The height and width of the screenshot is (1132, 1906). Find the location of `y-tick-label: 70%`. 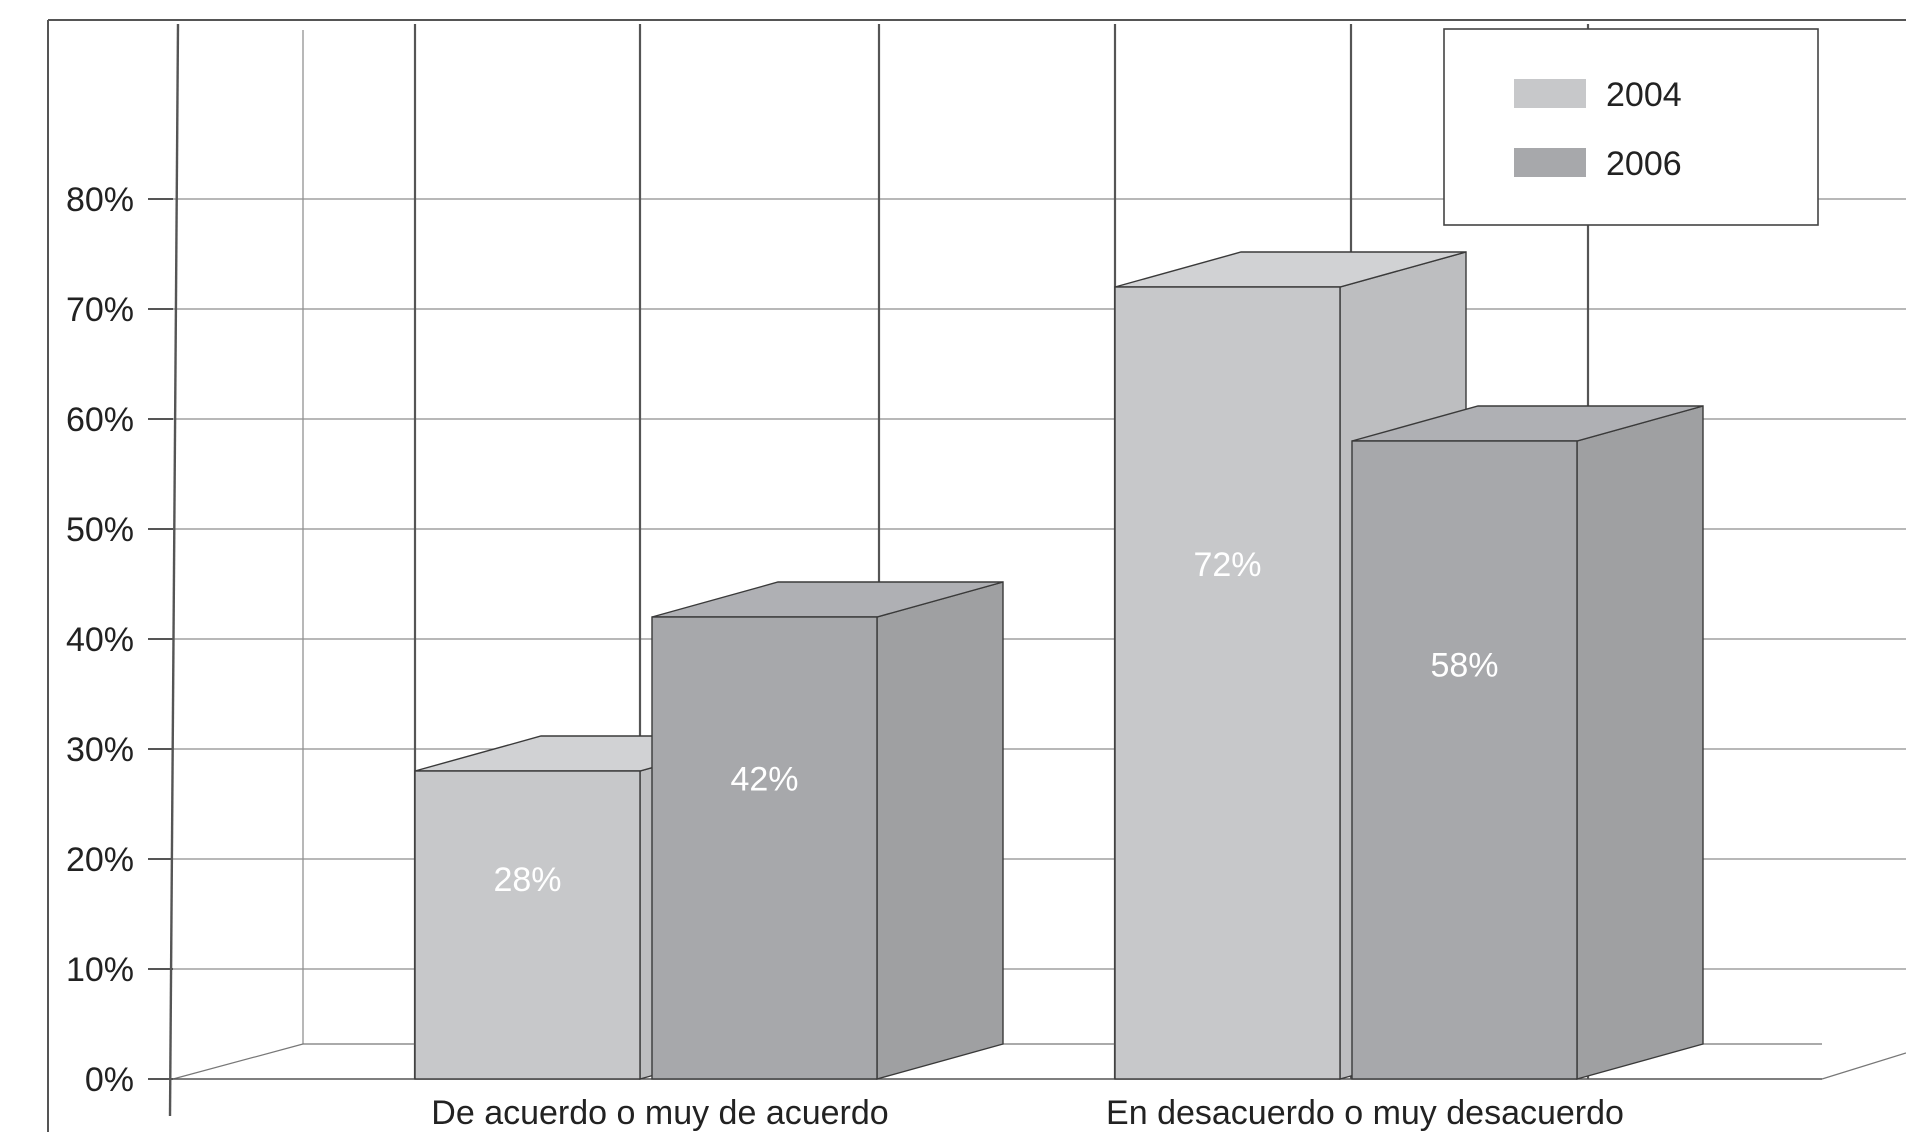

y-tick-label: 70% is located at coordinates (100, 310).